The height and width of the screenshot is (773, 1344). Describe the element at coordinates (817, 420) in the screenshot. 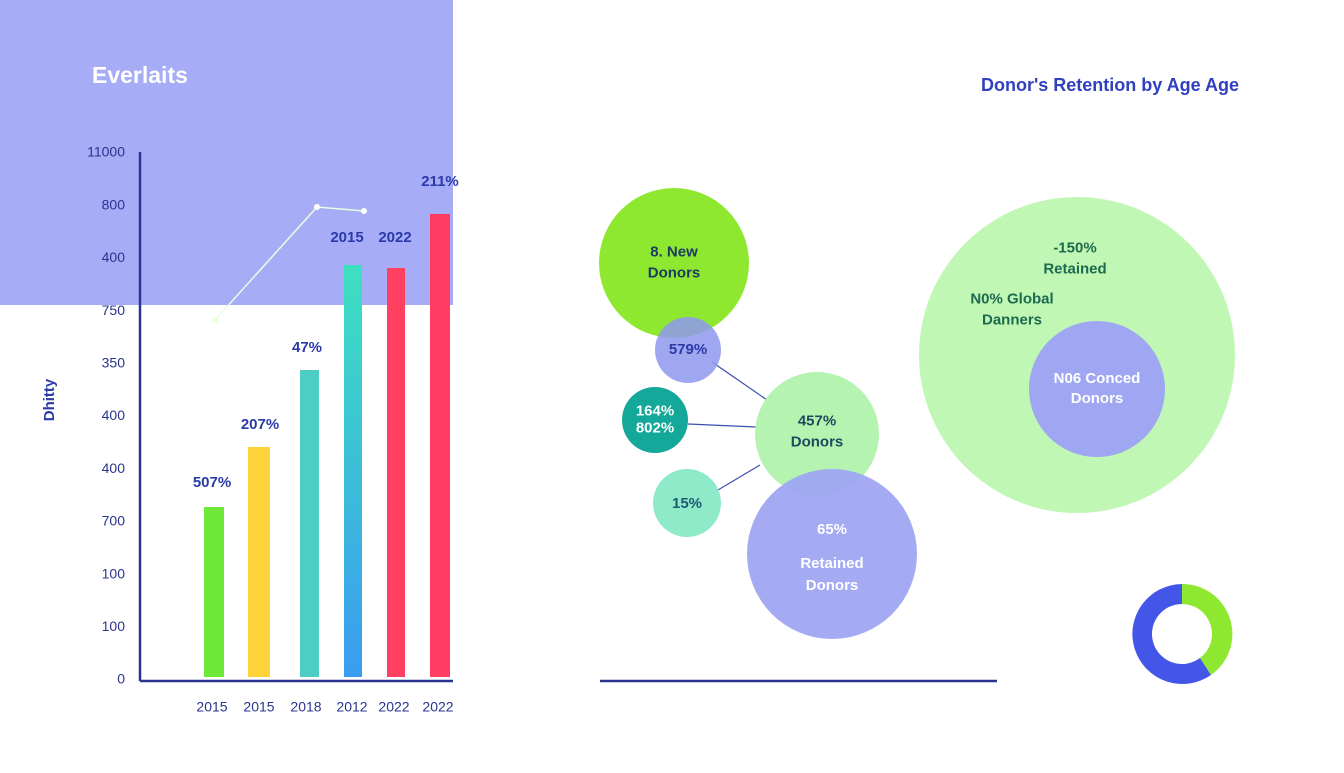

I see `bubble-label: 457%` at that location.